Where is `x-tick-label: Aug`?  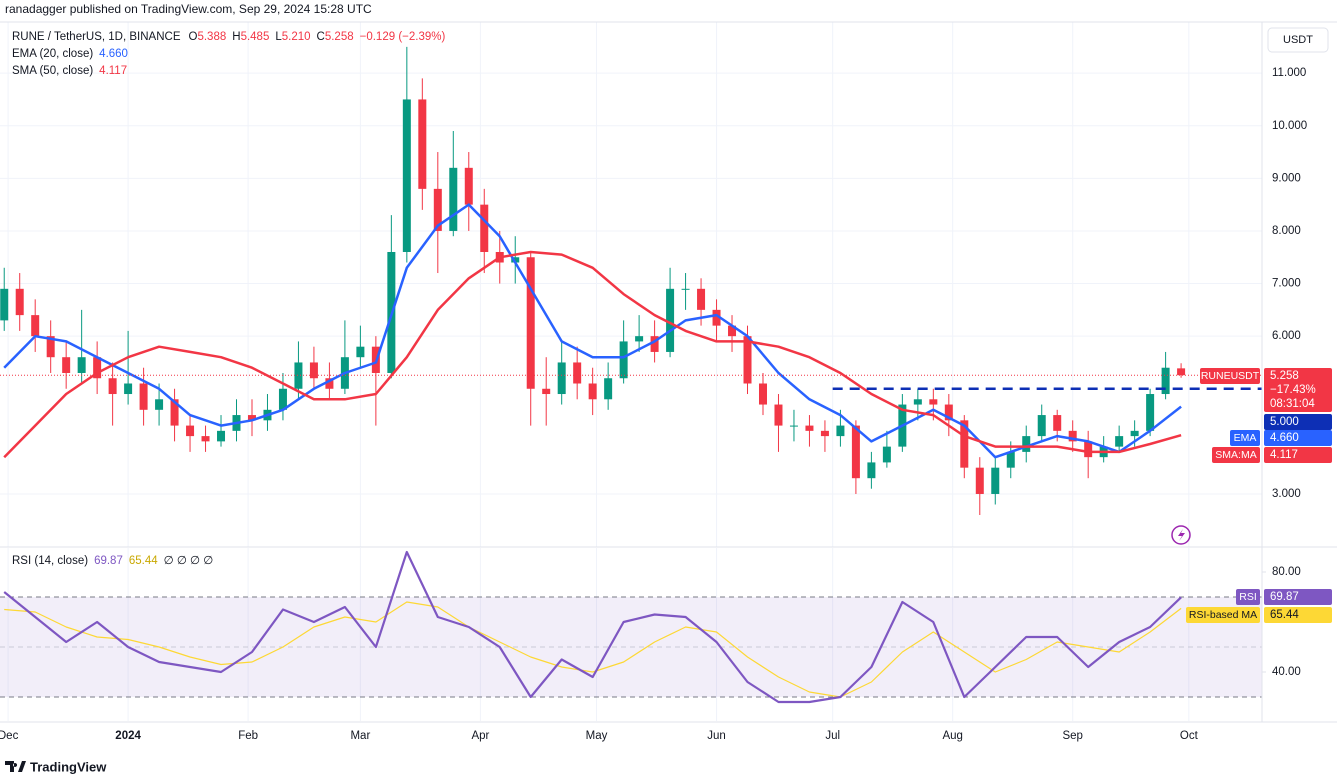 x-tick-label: Aug is located at coordinates (952, 736).